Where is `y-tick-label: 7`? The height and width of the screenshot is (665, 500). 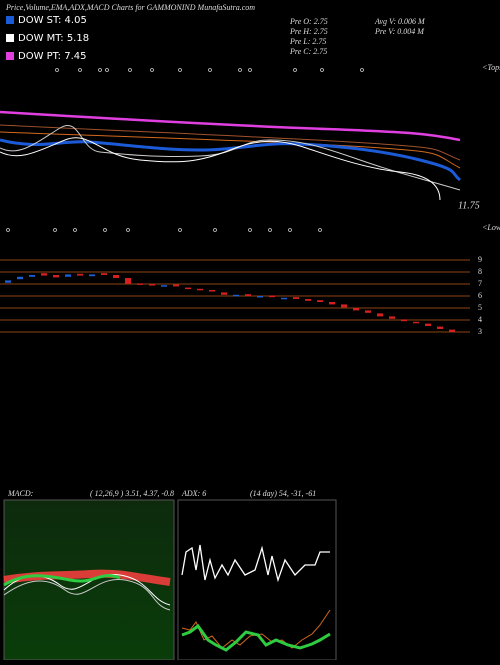 y-tick-label: 7 is located at coordinates (480, 283).